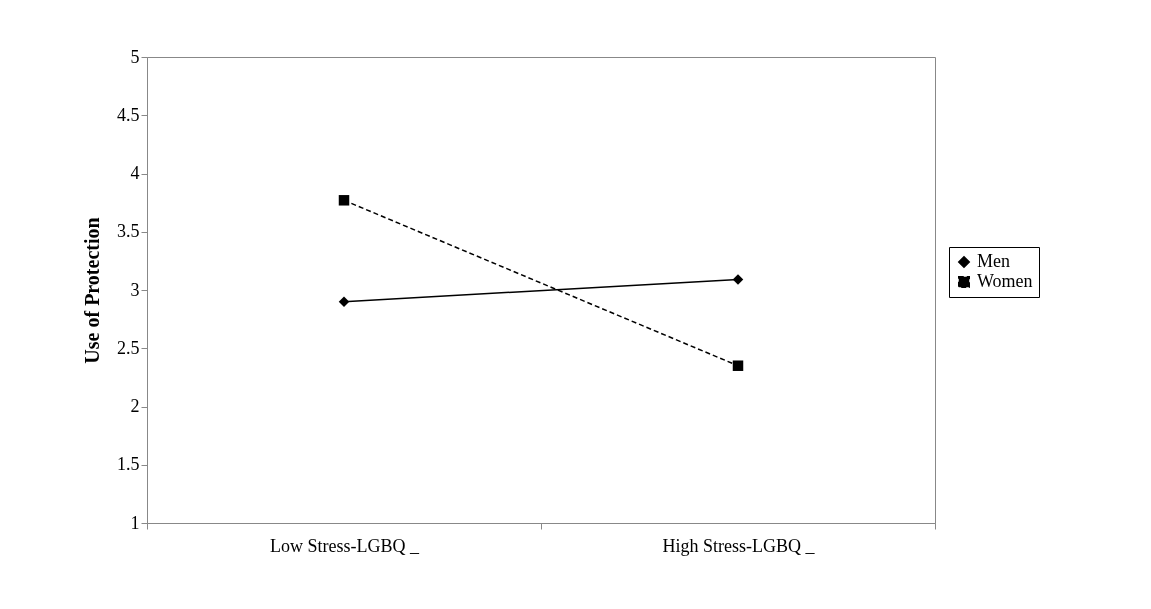 The height and width of the screenshot is (609, 1151). I want to click on y-axis-title: Use of Protection, so click(92, 290).